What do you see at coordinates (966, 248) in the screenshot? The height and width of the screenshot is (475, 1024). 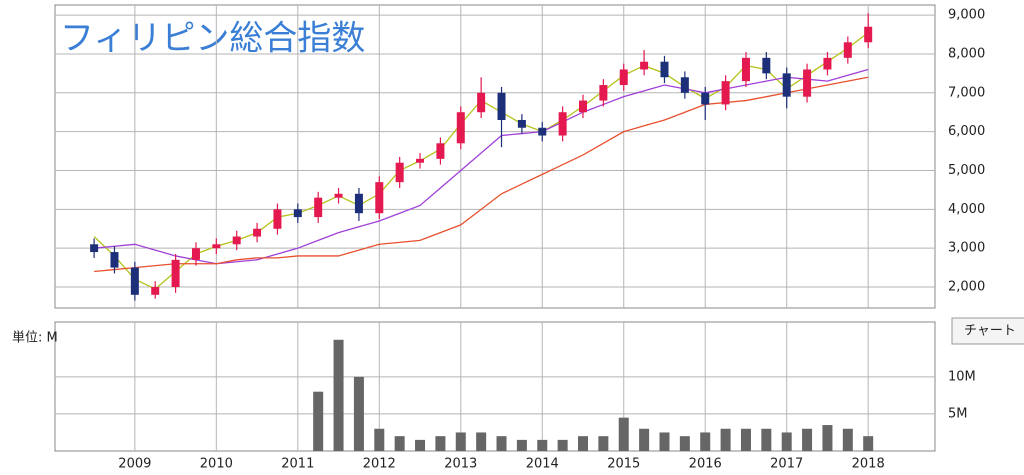 I see `y-tick-label: 3,000` at bounding box center [966, 248].